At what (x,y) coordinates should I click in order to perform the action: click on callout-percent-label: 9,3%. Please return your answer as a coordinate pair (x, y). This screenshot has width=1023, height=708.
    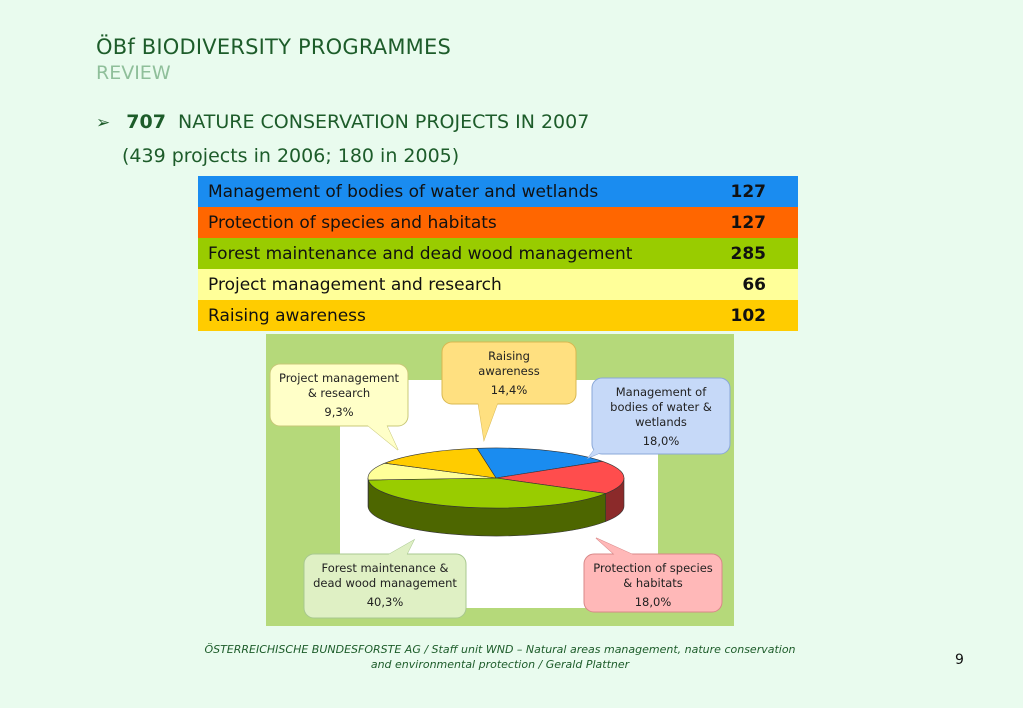
    Looking at the image, I should click on (338, 412).